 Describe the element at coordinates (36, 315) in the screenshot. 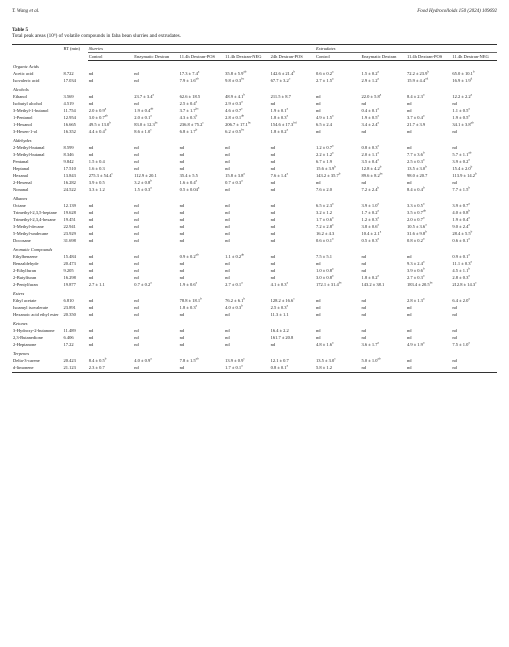

I see `compound-name: Hexanoic acid ethyl ester` at that location.